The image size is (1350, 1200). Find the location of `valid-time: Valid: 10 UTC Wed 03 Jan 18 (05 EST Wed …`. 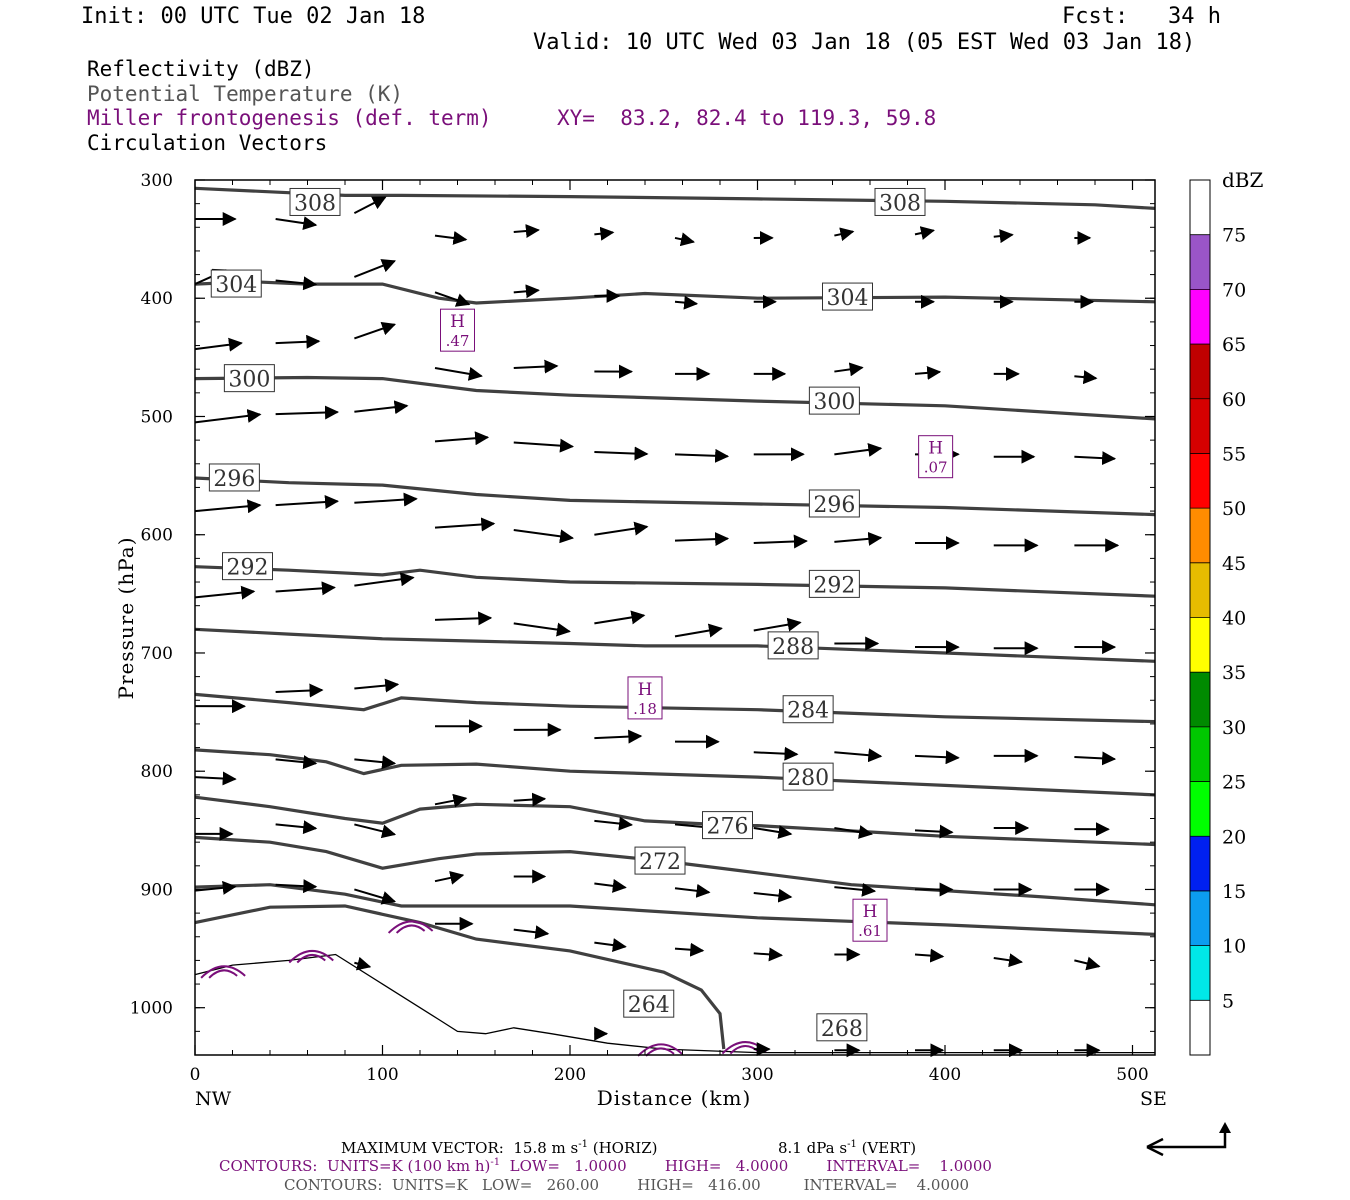

valid-time: Valid: 10 UTC Wed 03 Jan 18 (05 EST Wed … is located at coordinates (864, 42).